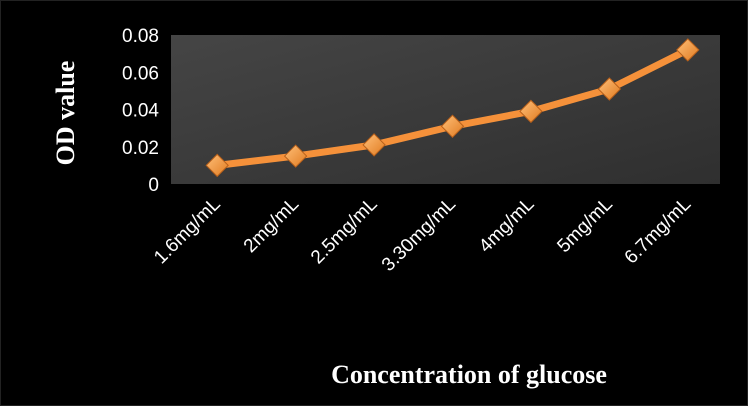 The image size is (748, 407). I want to click on x-tick-label: 1.6mg/mL, so click(187, 231).